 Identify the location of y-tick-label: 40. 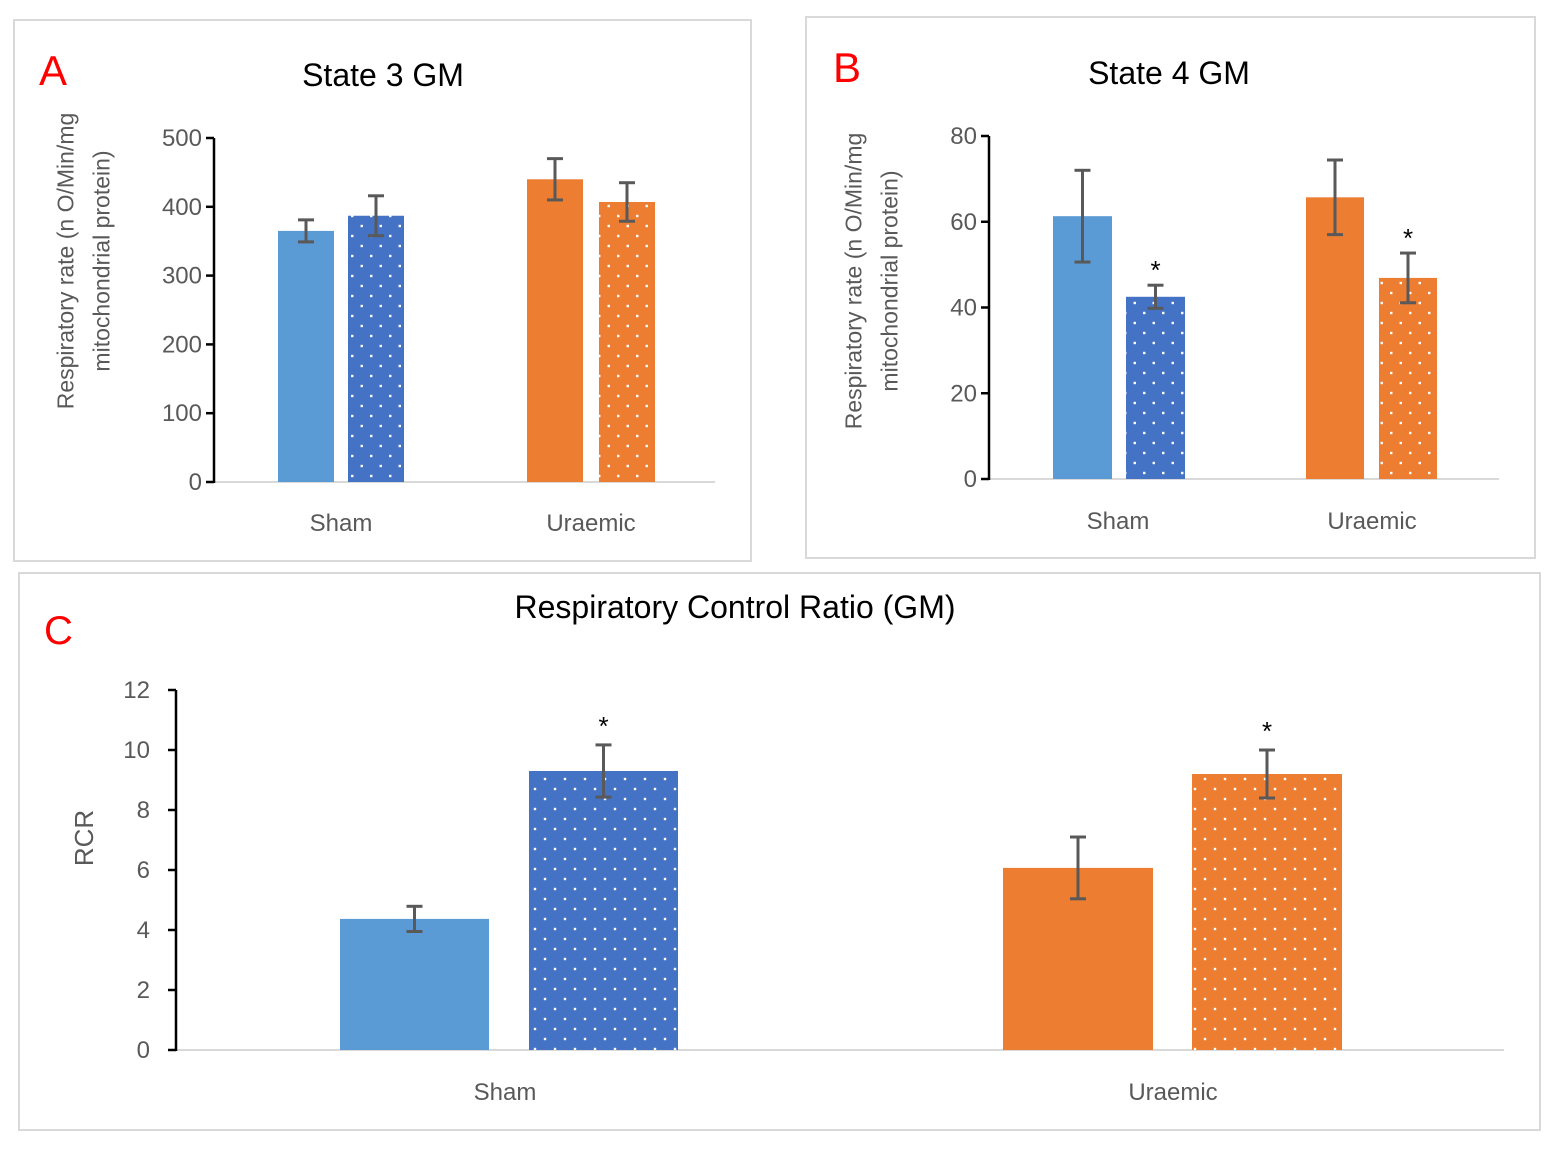
(963, 308).